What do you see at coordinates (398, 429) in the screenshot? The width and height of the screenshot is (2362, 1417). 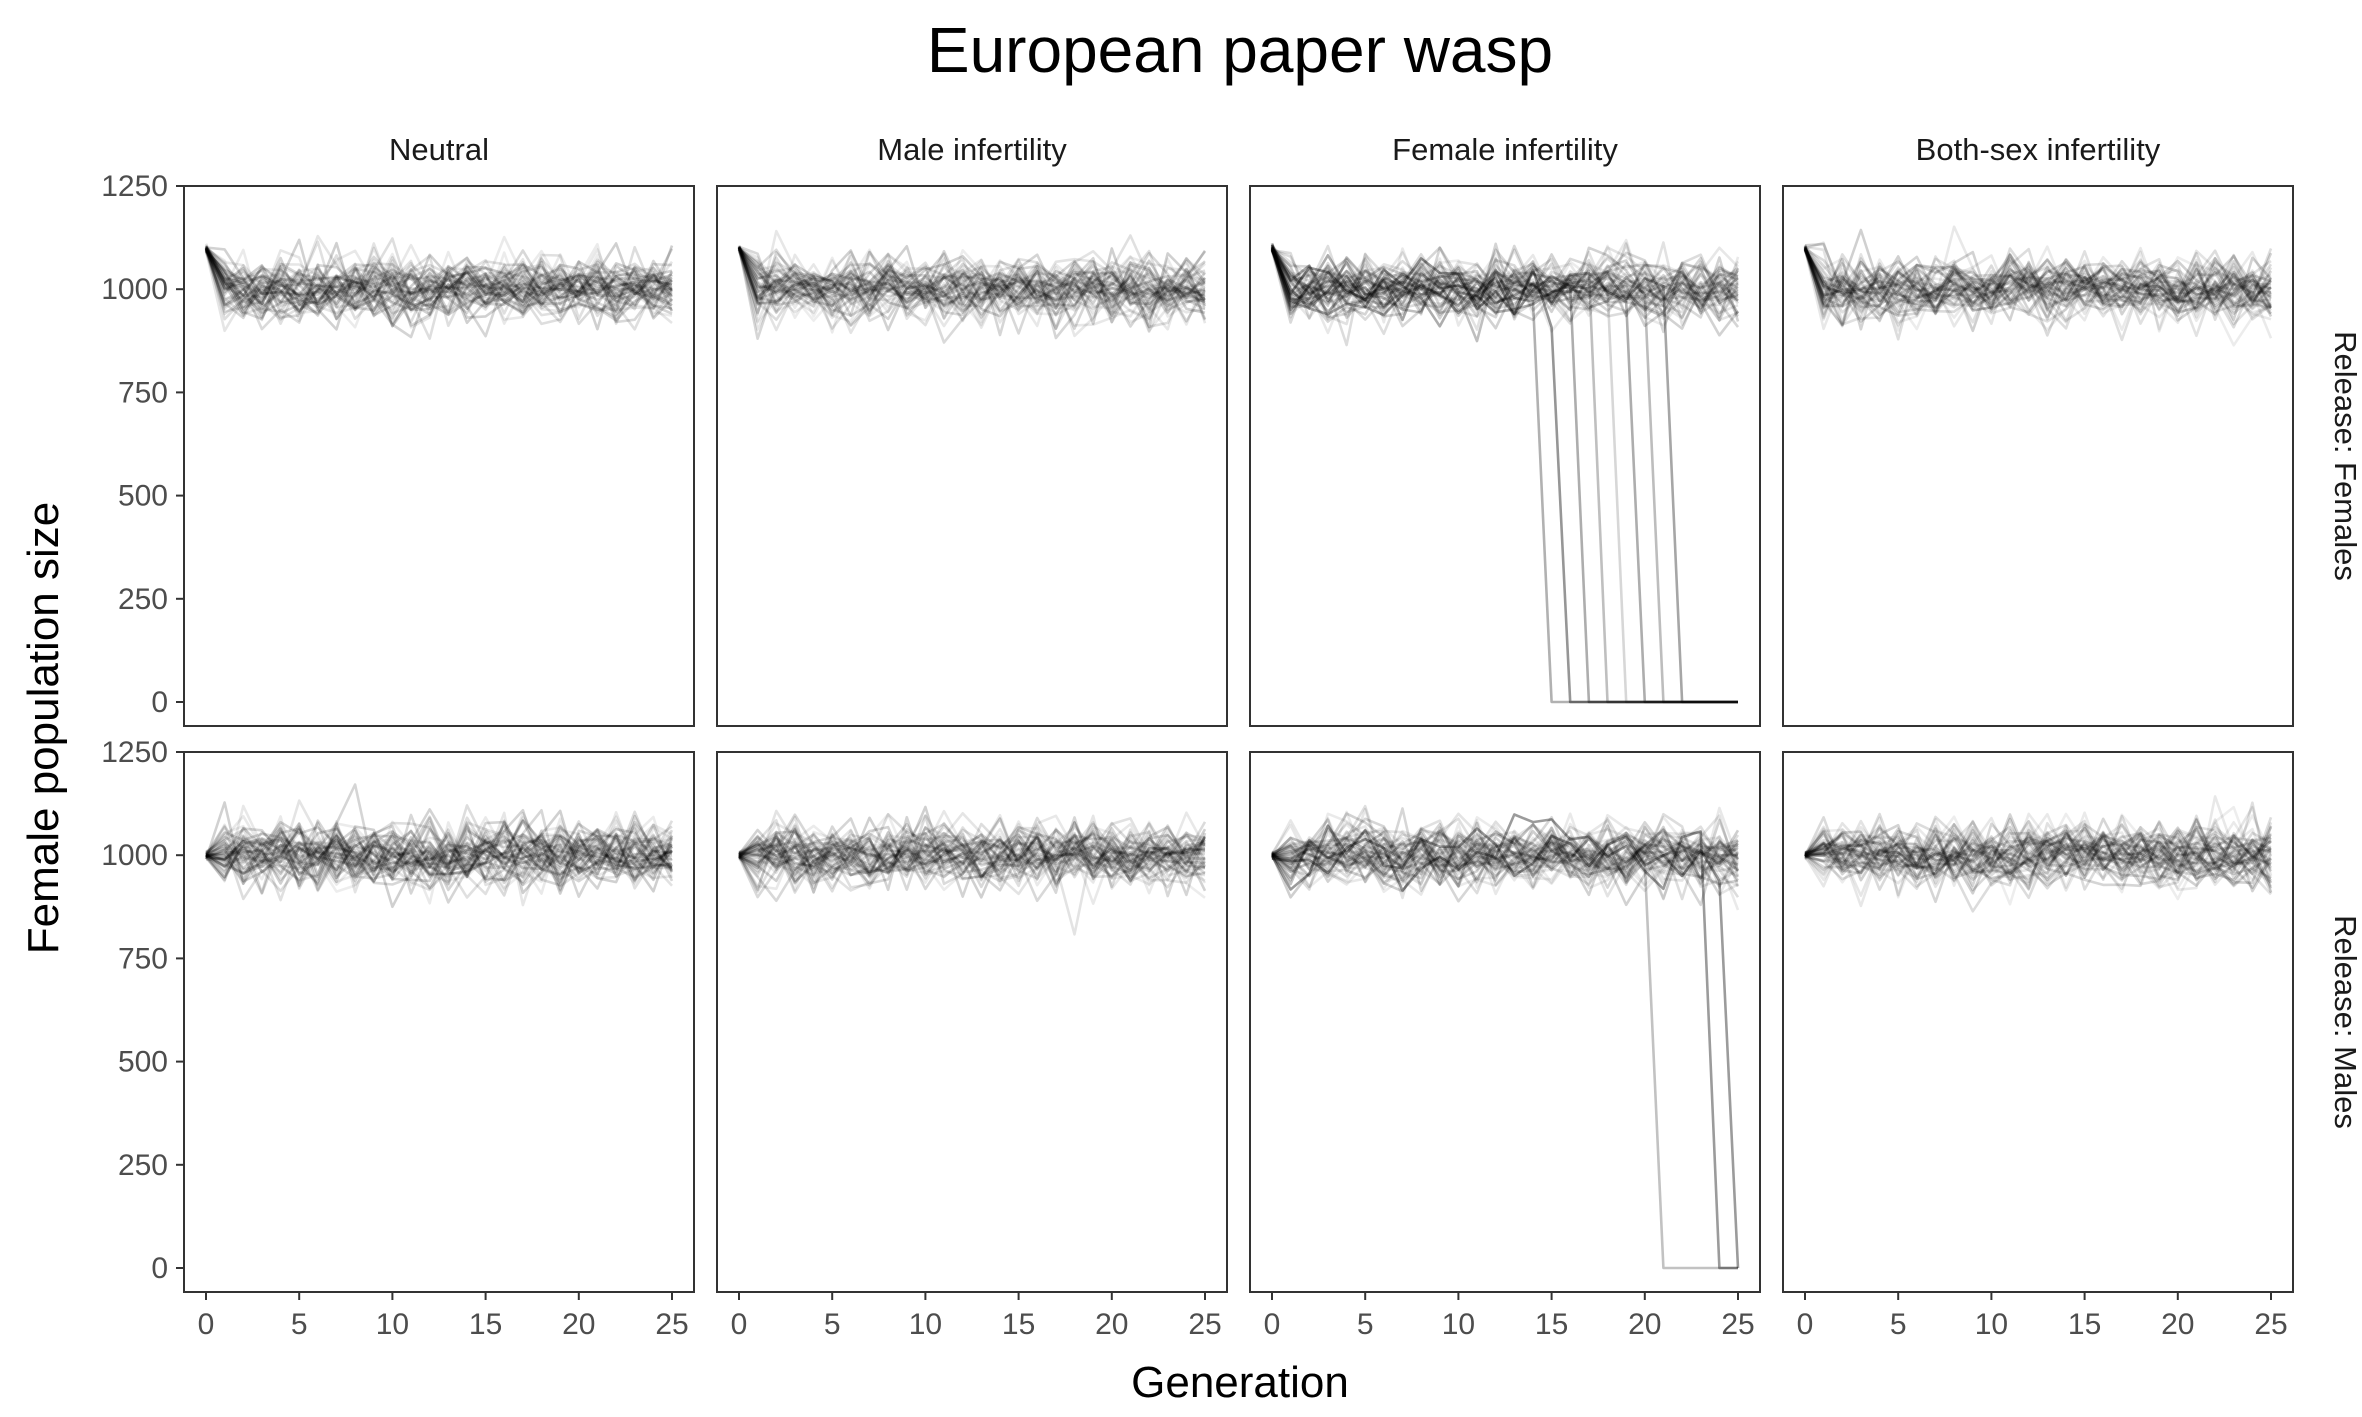 I see `facet-panel: Neutral 0 250 500 750 1000 1250` at bounding box center [398, 429].